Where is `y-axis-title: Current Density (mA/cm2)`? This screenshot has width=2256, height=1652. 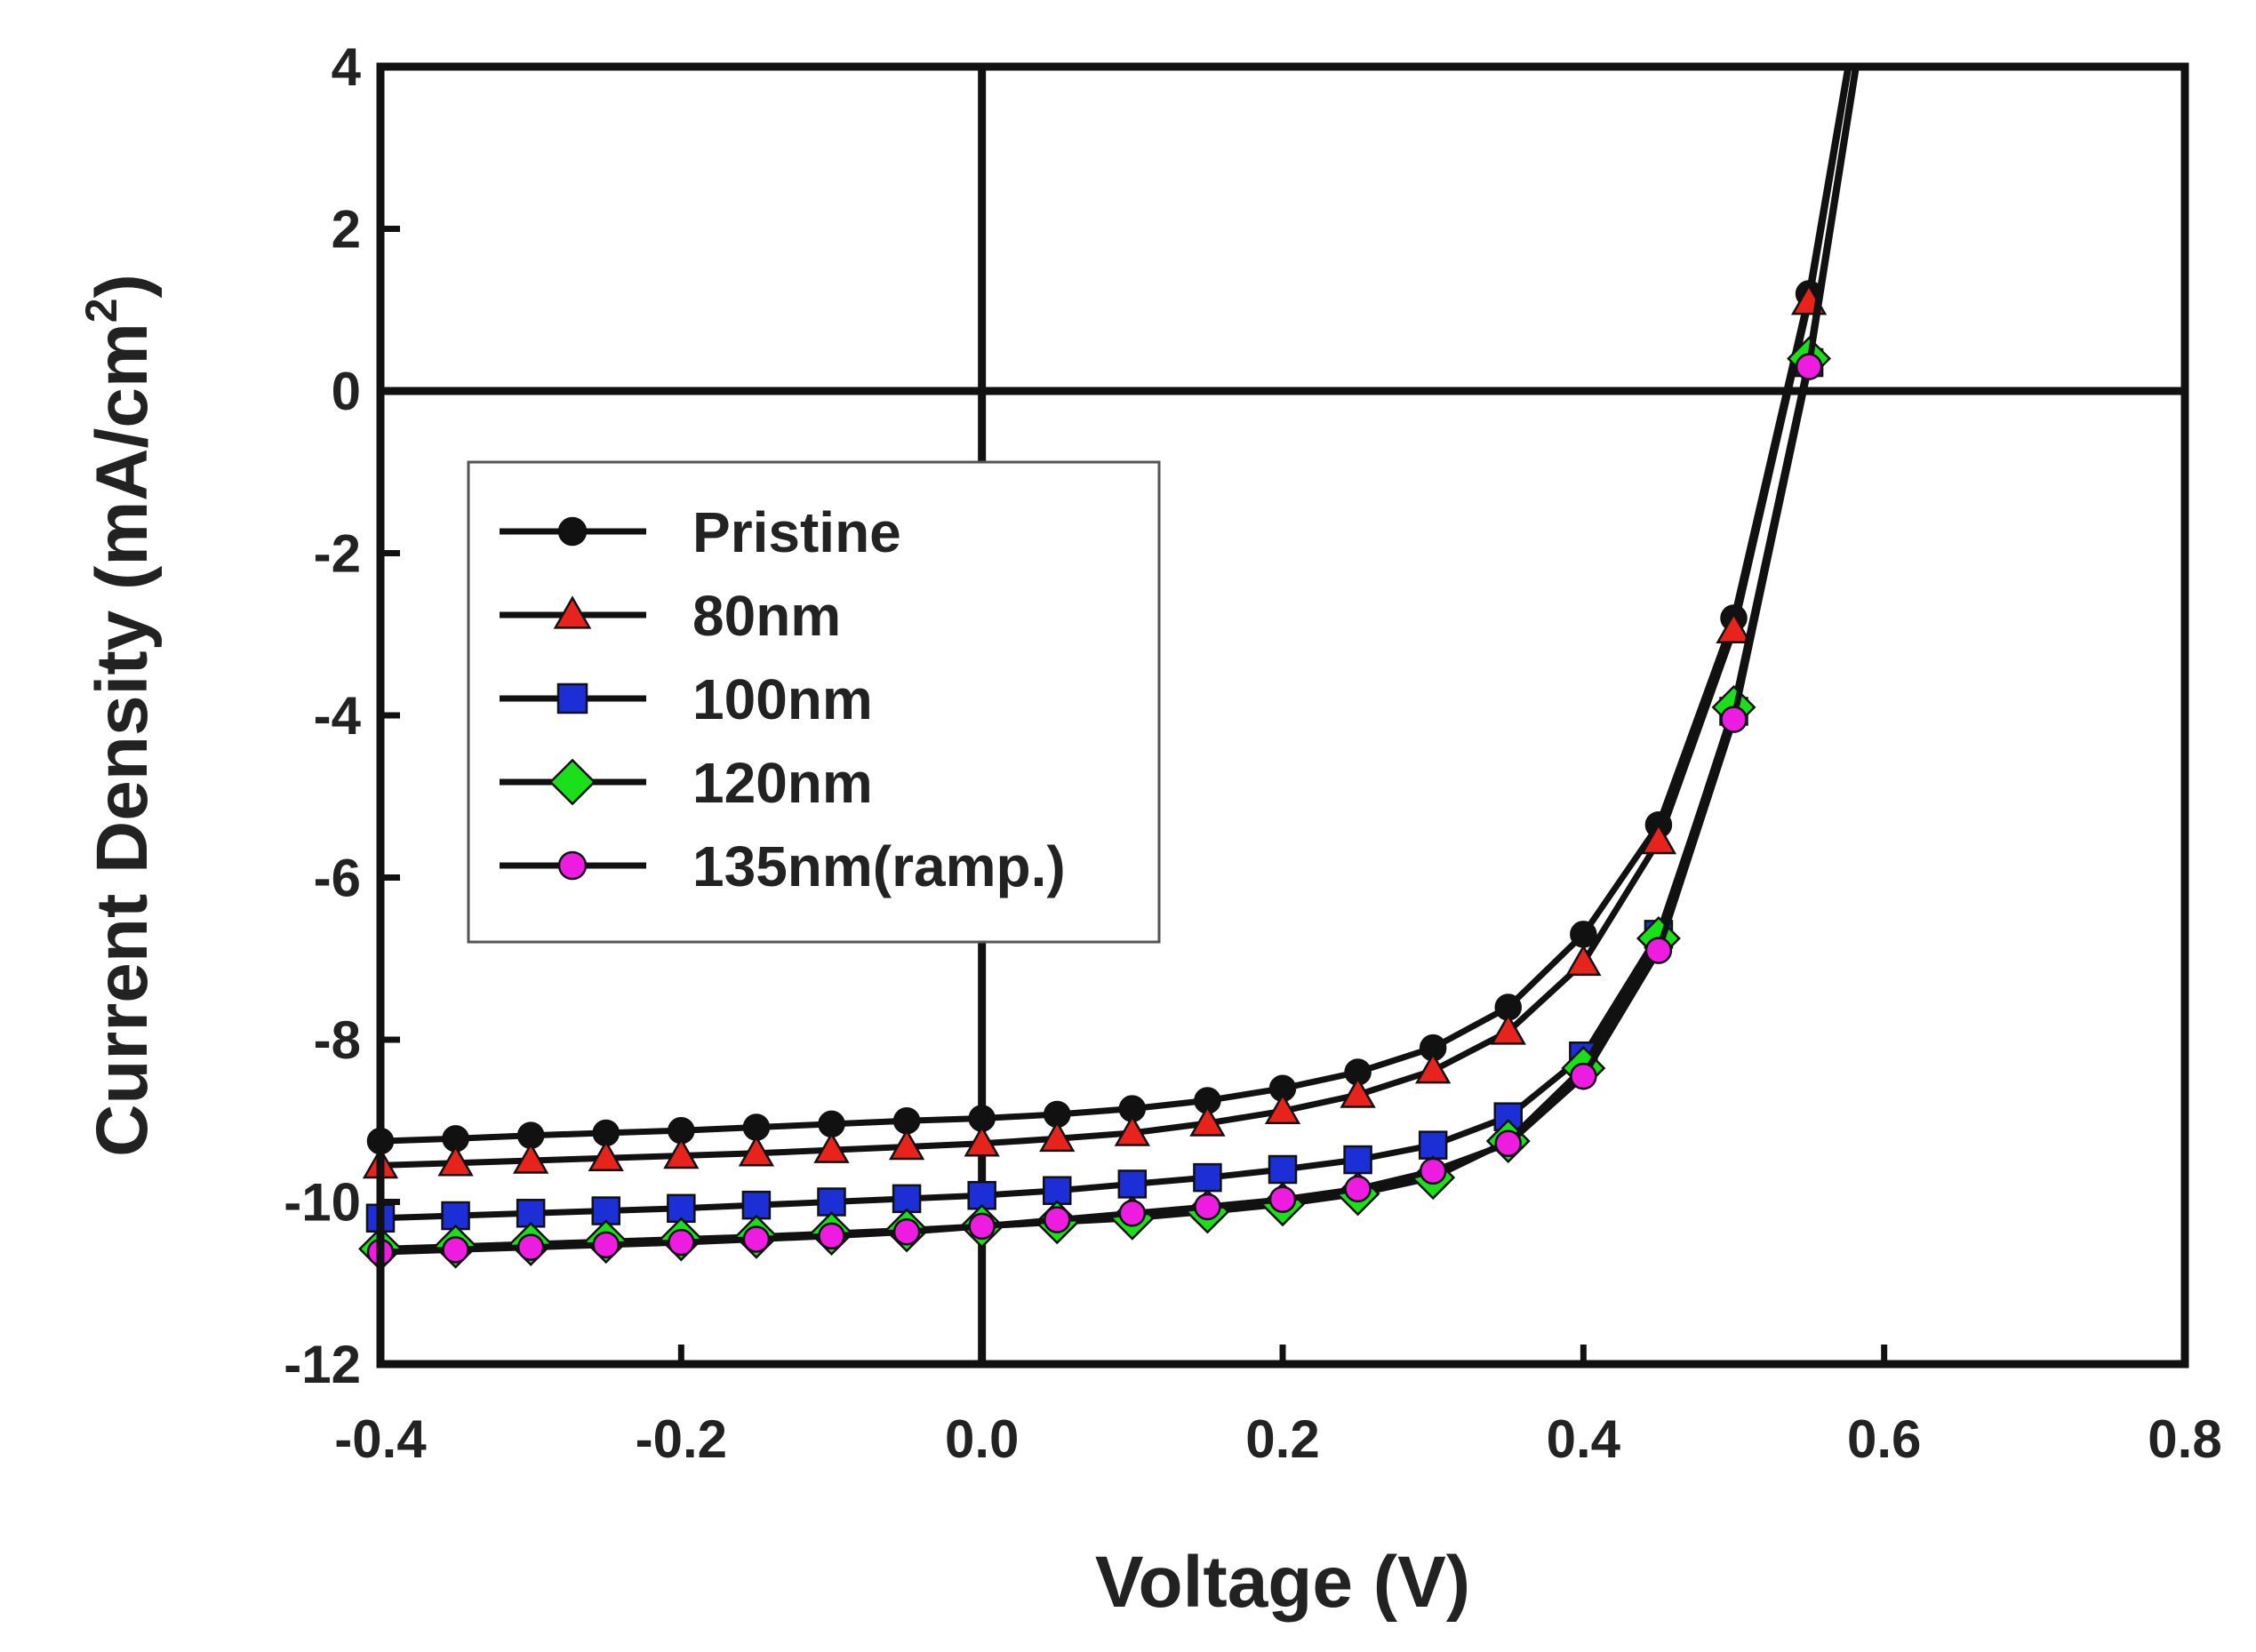 y-axis-title: Current Density (mA/cm2) is located at coordinates (119, 715).